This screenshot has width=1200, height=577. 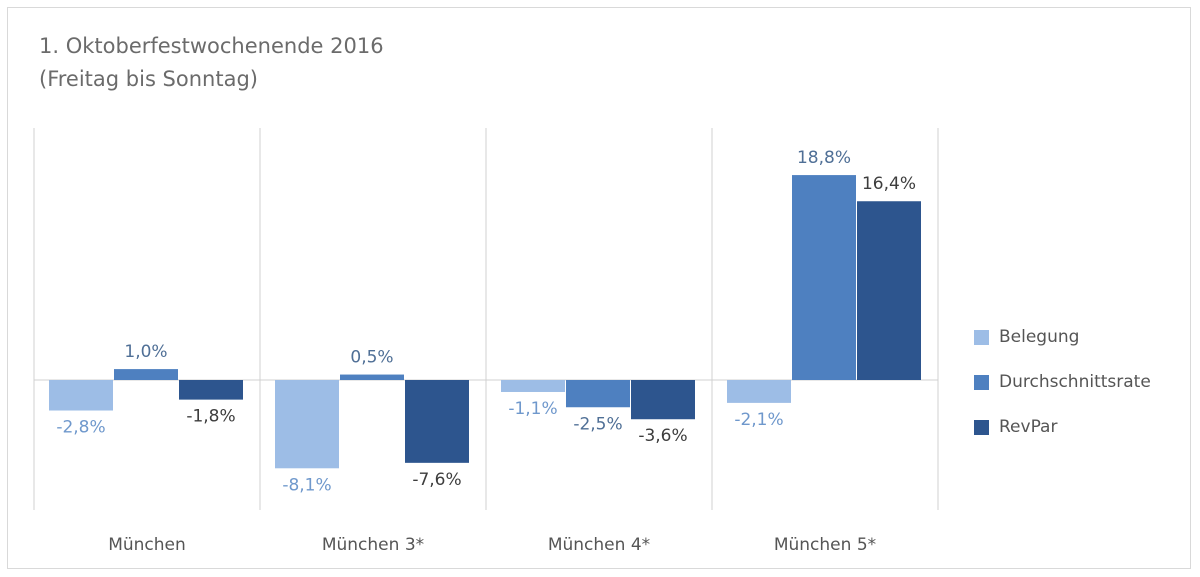 What do you see at coordinates (306, 485) in the screenshot?
I see `data-label-belegung-1: -8,1%` at bounding box center [306, 485].